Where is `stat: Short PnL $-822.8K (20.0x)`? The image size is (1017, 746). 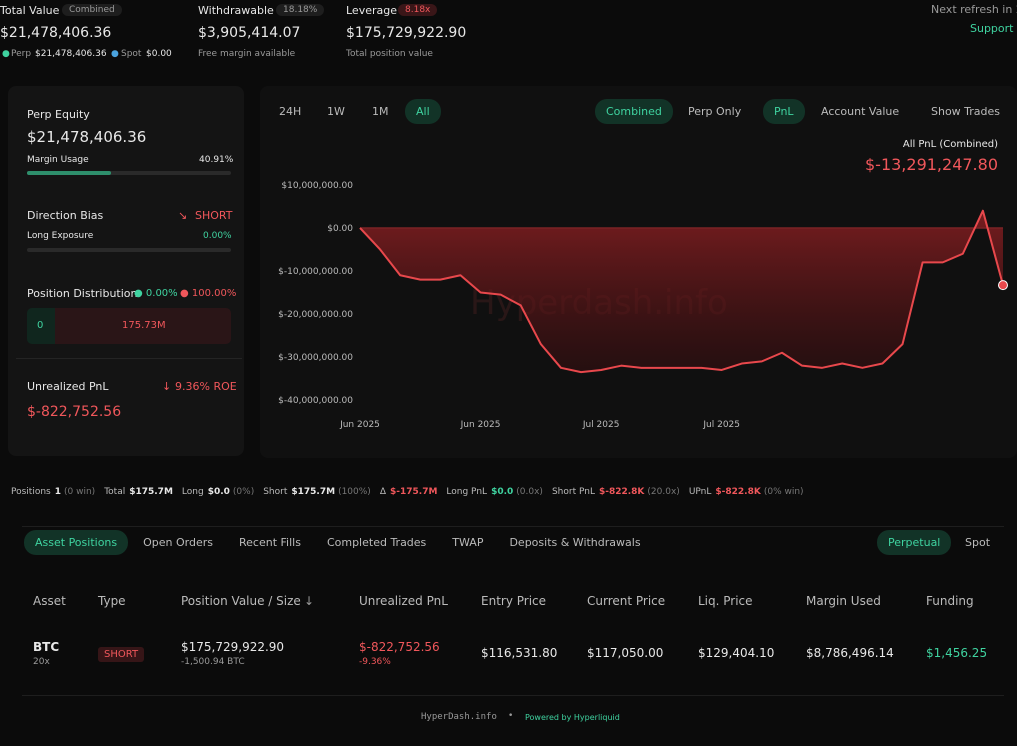
stat: Short PnL $-822.8K (20.0x) is located at coordinates (616, 492).